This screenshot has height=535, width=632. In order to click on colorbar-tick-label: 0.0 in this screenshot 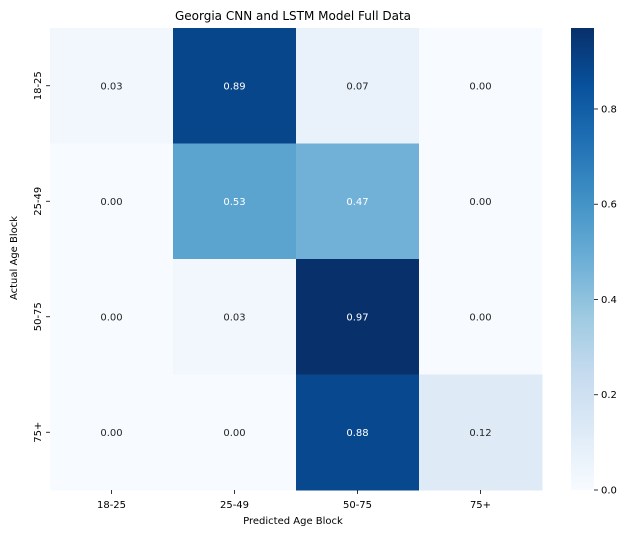, I will do `click(609, 491)`.